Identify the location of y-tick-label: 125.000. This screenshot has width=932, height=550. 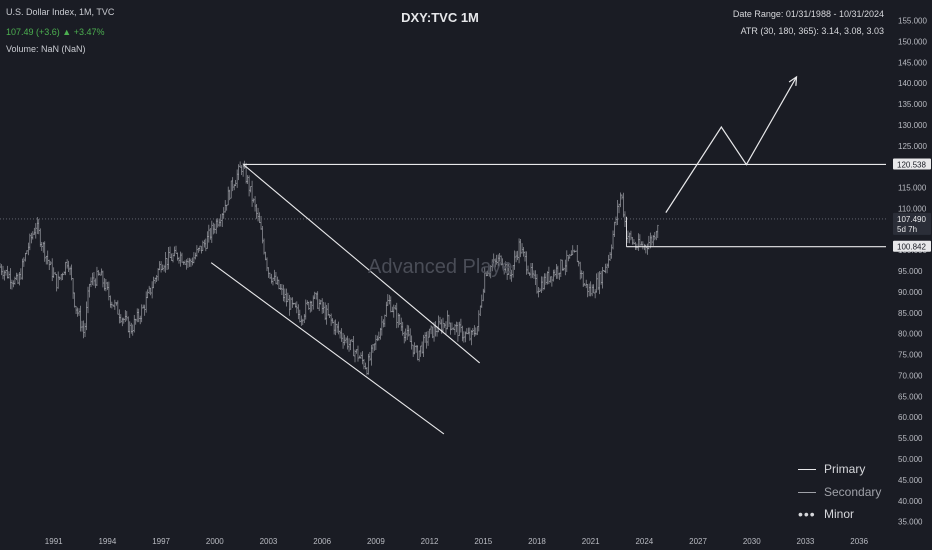
(912, 146).